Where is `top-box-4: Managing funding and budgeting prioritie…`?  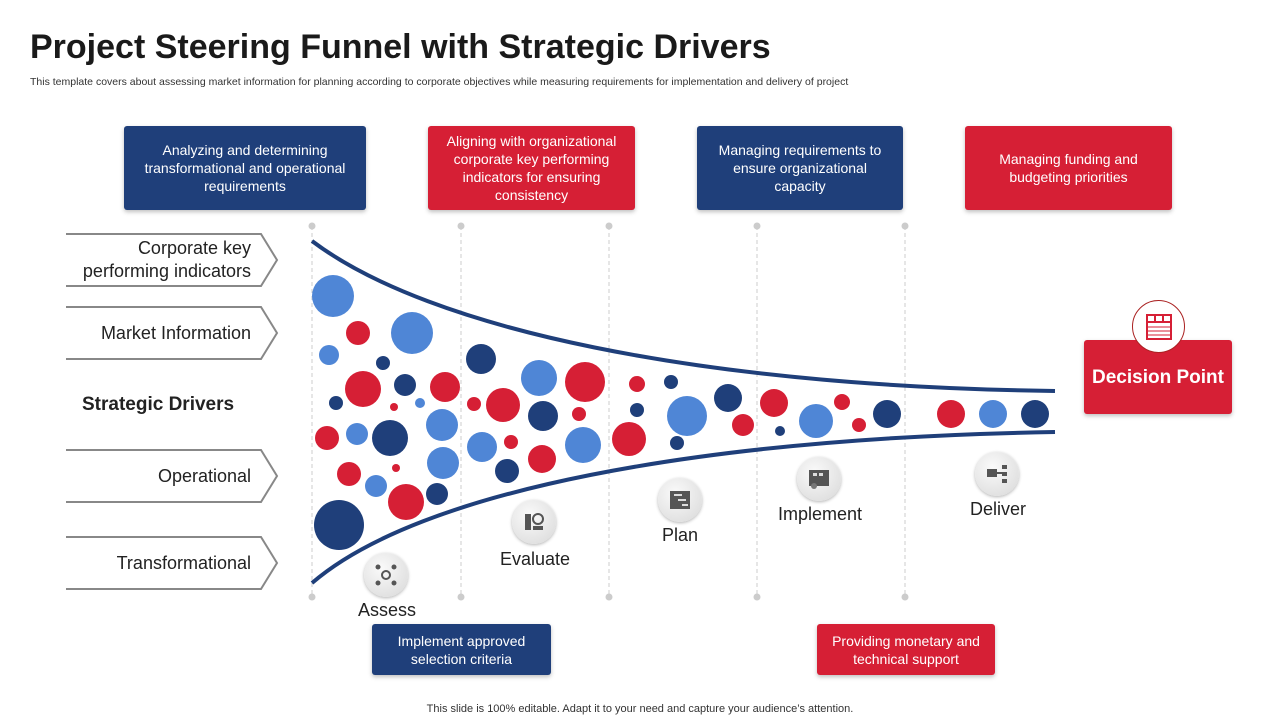 top-box-4: Managing funding and budgeting prioritie… is located at coordinates (1068, 168).